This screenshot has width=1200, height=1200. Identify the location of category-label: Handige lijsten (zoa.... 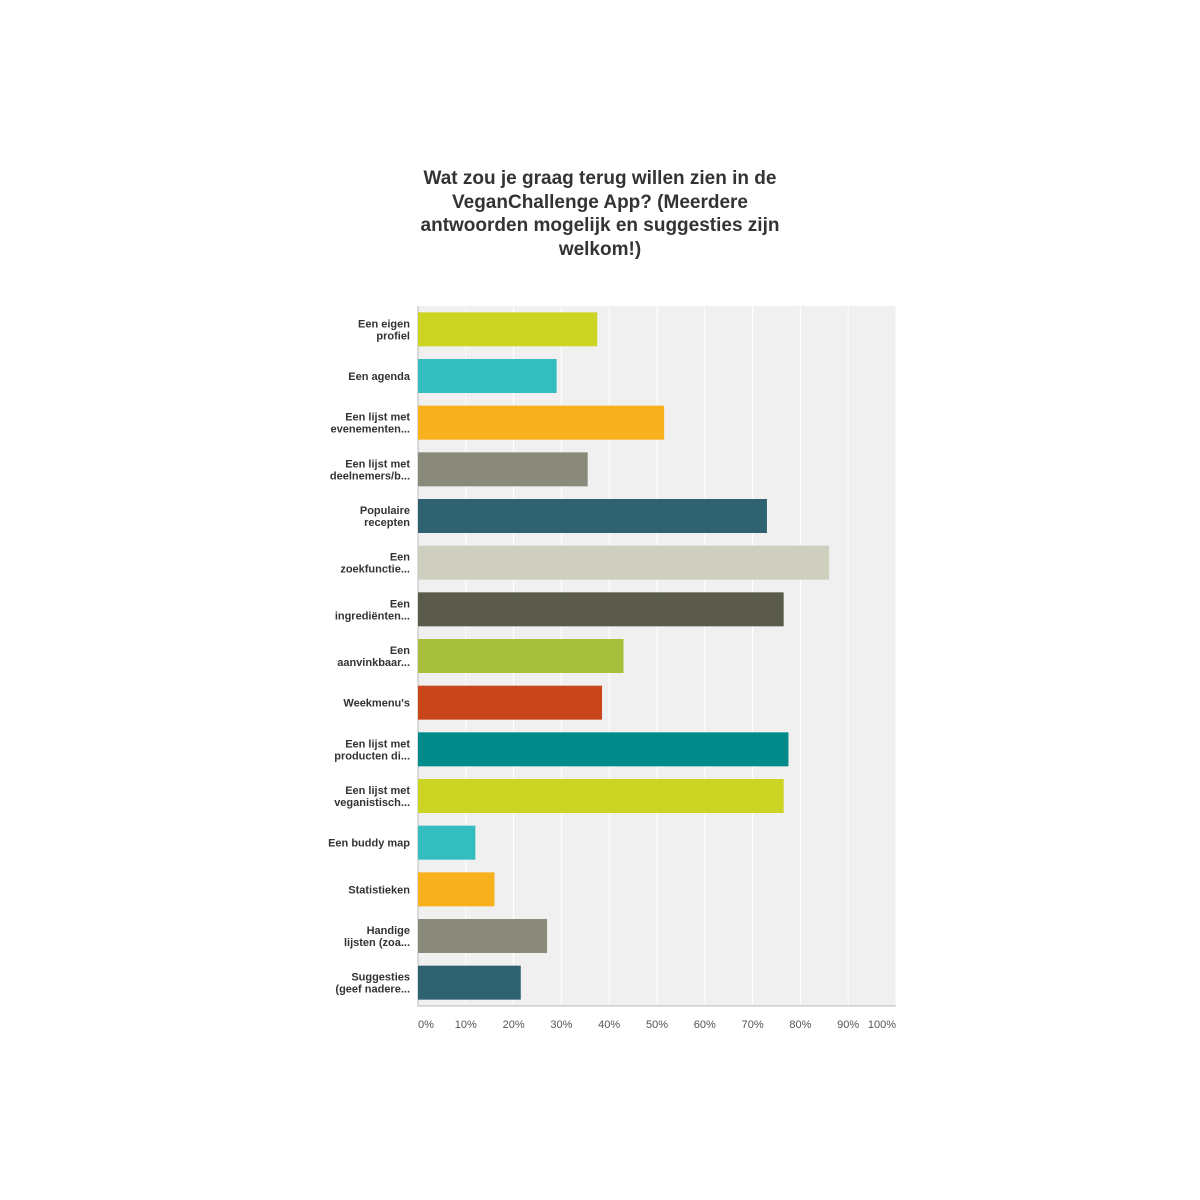
(377, 937).